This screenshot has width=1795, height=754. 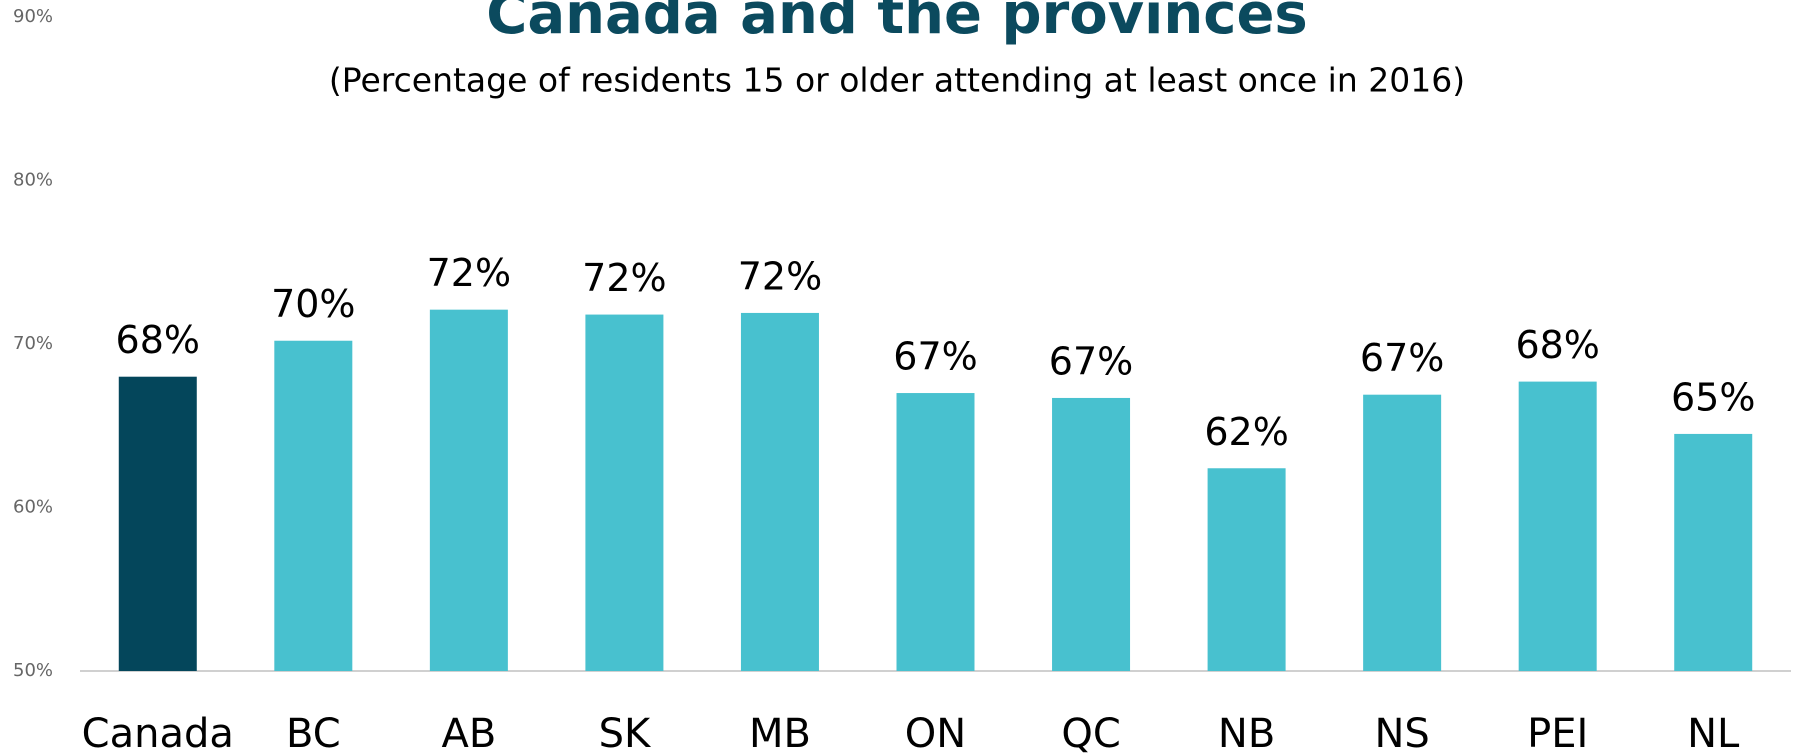 I want to click on x-tick-label: Canada, so click(x=158, y=732).